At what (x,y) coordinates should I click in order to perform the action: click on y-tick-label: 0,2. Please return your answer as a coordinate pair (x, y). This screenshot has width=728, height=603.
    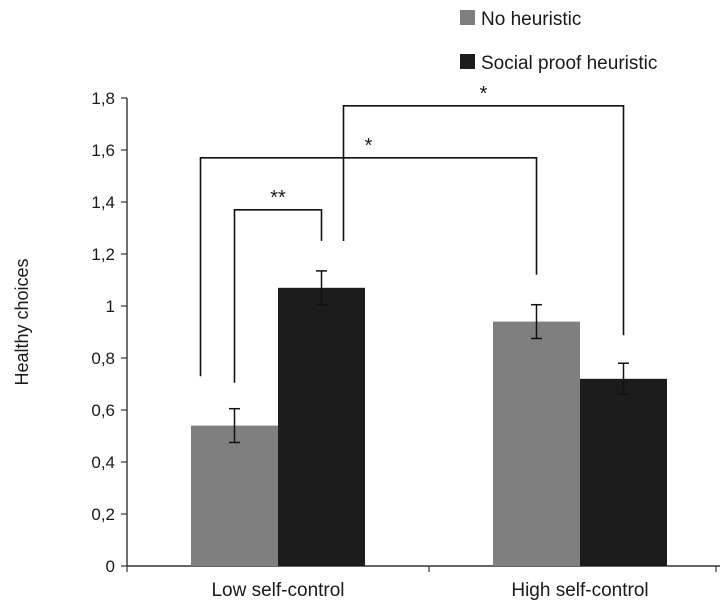
    Looking at the image, I should click on (103, 514).